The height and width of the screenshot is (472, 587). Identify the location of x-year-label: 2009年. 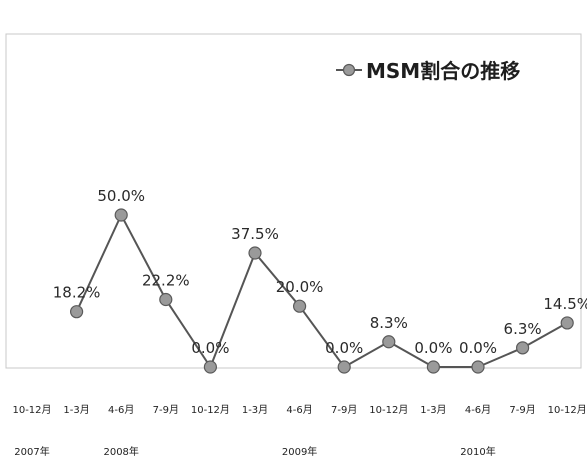
(299, 451).